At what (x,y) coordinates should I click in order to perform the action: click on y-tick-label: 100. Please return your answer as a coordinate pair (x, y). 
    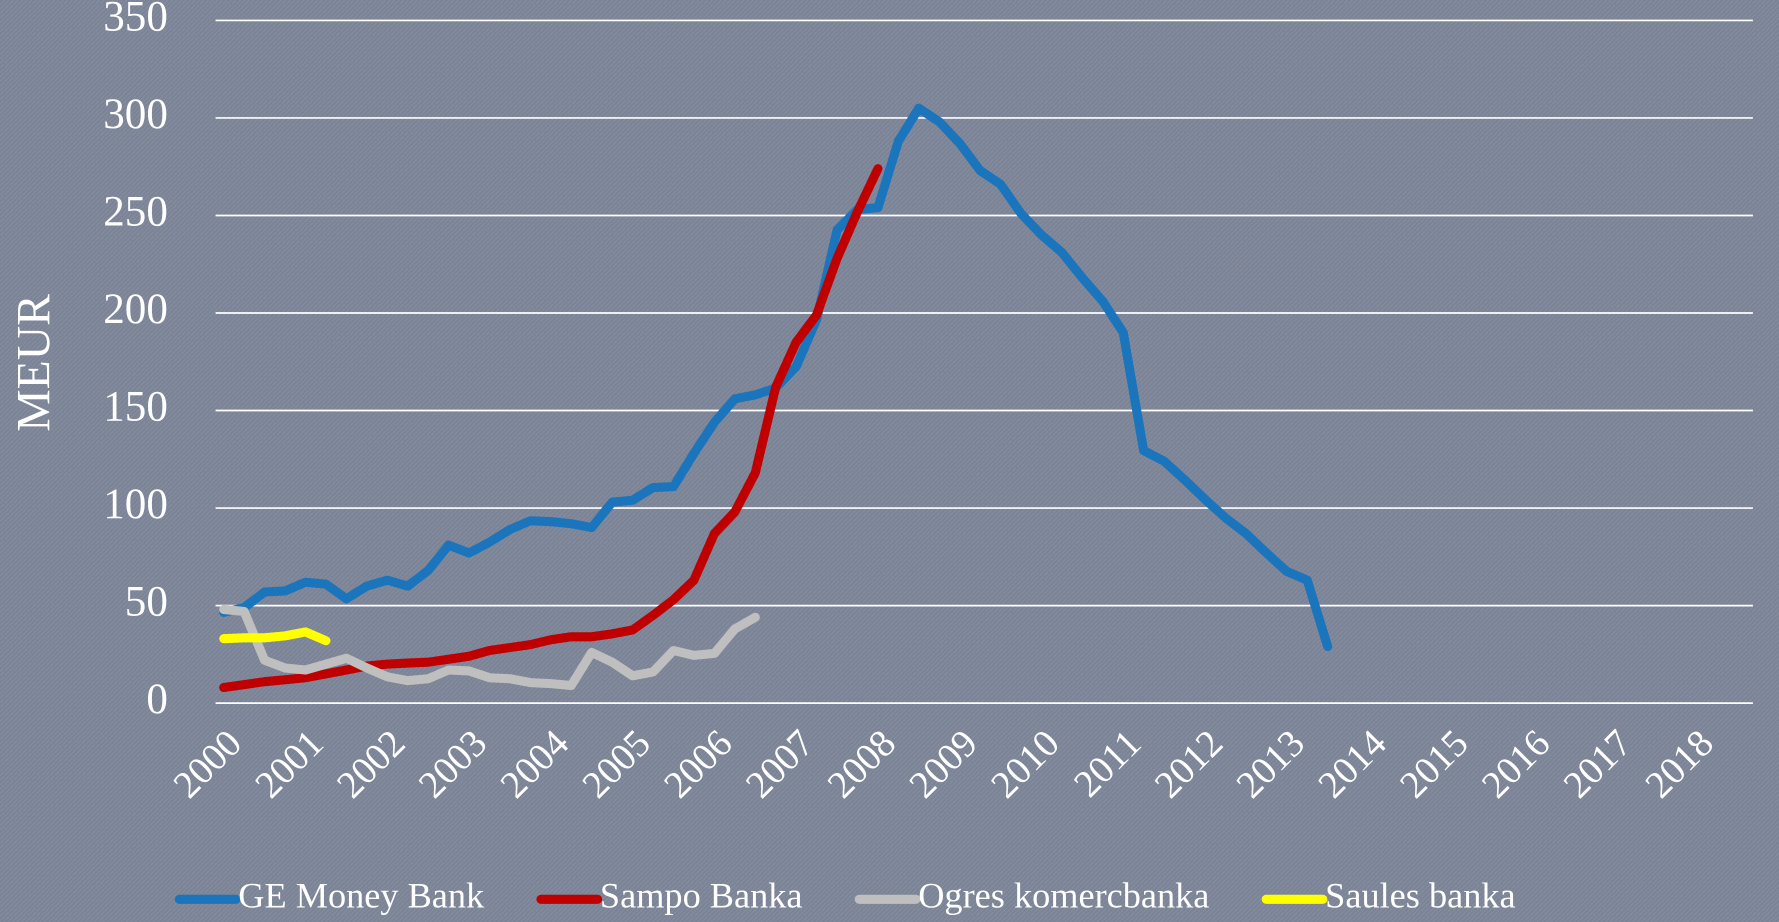
    Looking at the image, I should click on (135, 504).